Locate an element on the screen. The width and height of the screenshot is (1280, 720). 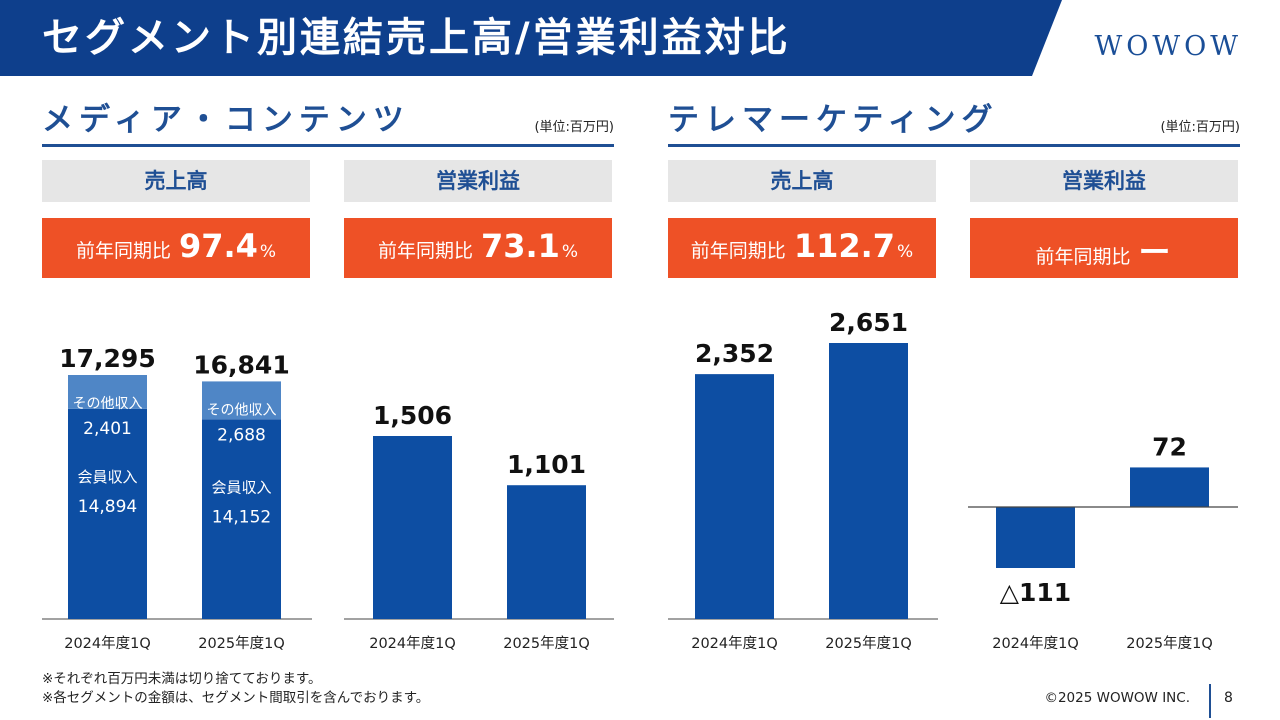
footnote: ※各セグメントの金額は、セグメント間取引を含んでおります。 is located at coordinates (236, 698).